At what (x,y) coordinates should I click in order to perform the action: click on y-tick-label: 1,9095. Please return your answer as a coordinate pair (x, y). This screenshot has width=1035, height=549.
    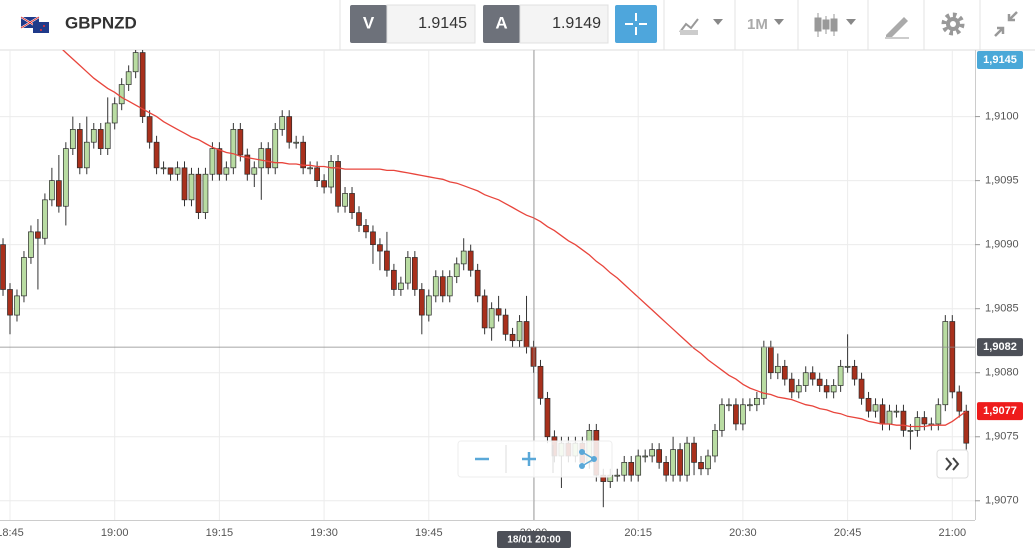
    Looking at the image, I should click on (1002, 181).